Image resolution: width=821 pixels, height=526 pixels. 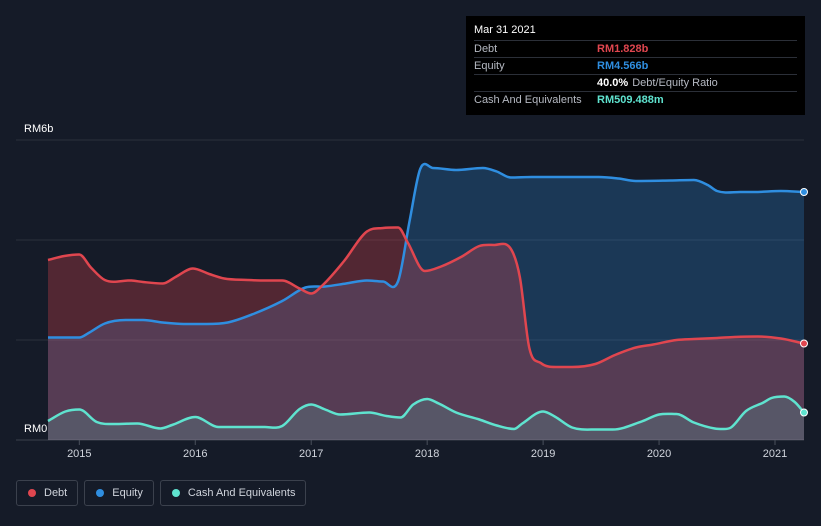 I want to click on x-axis-ticks: 2015 2016 2017 2018 2019 2020 2021, so click(x=427, y=450).